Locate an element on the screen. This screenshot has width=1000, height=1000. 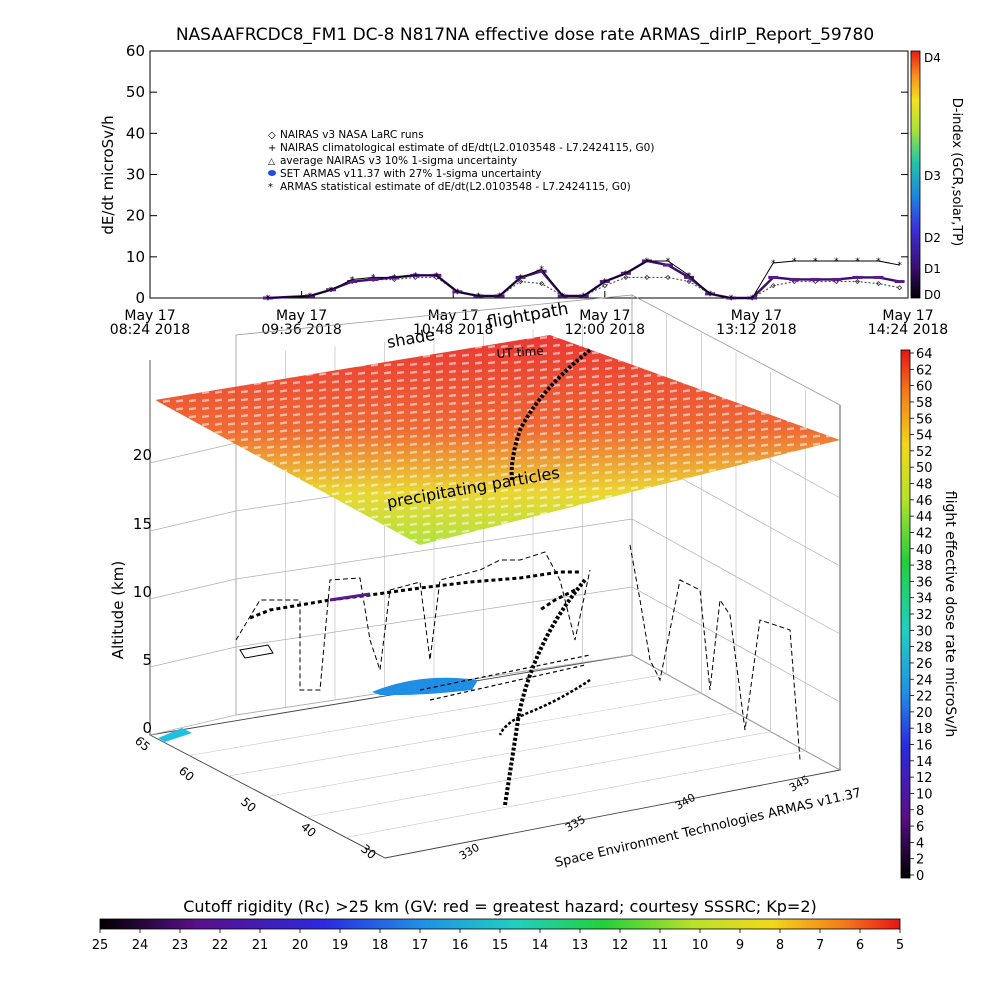
dose-rate-tick-label: 60 is located at coordinates (924, 387).